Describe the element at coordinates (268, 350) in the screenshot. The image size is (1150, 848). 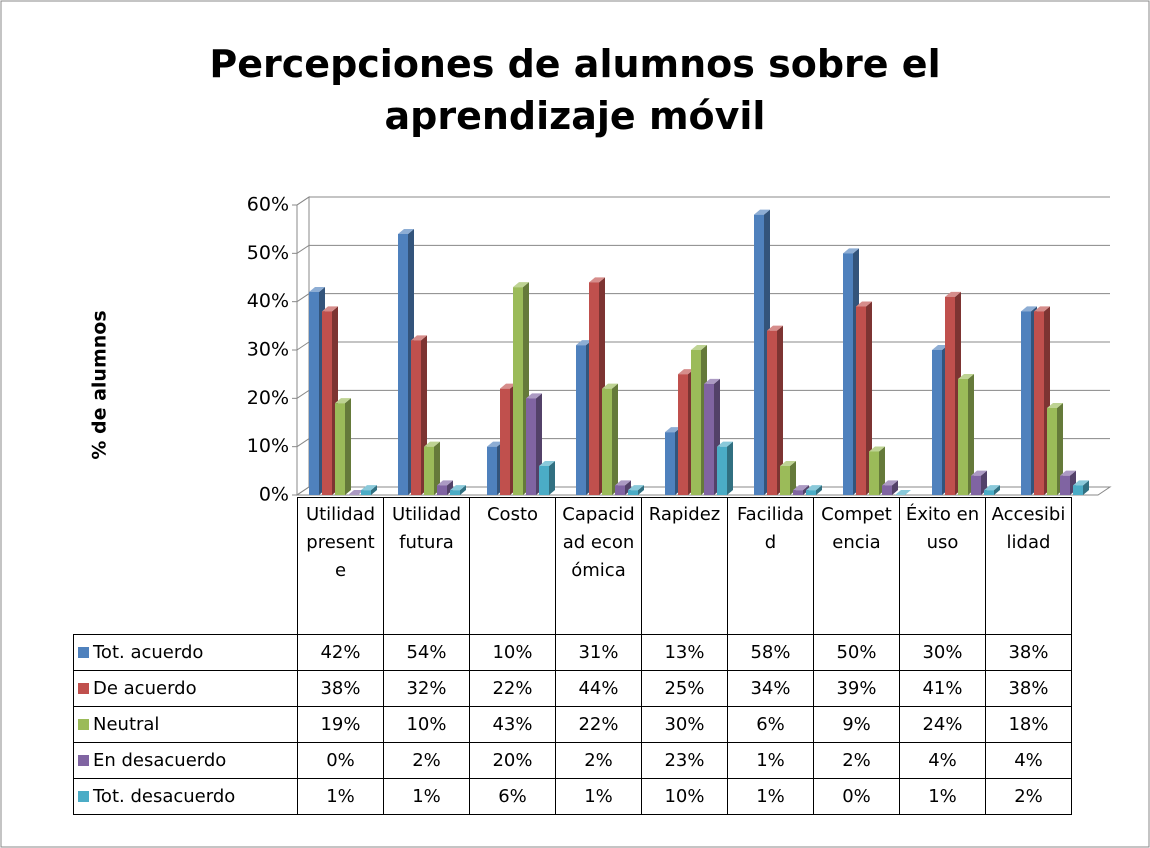
I see `y-tick-label: 30%` at that location.